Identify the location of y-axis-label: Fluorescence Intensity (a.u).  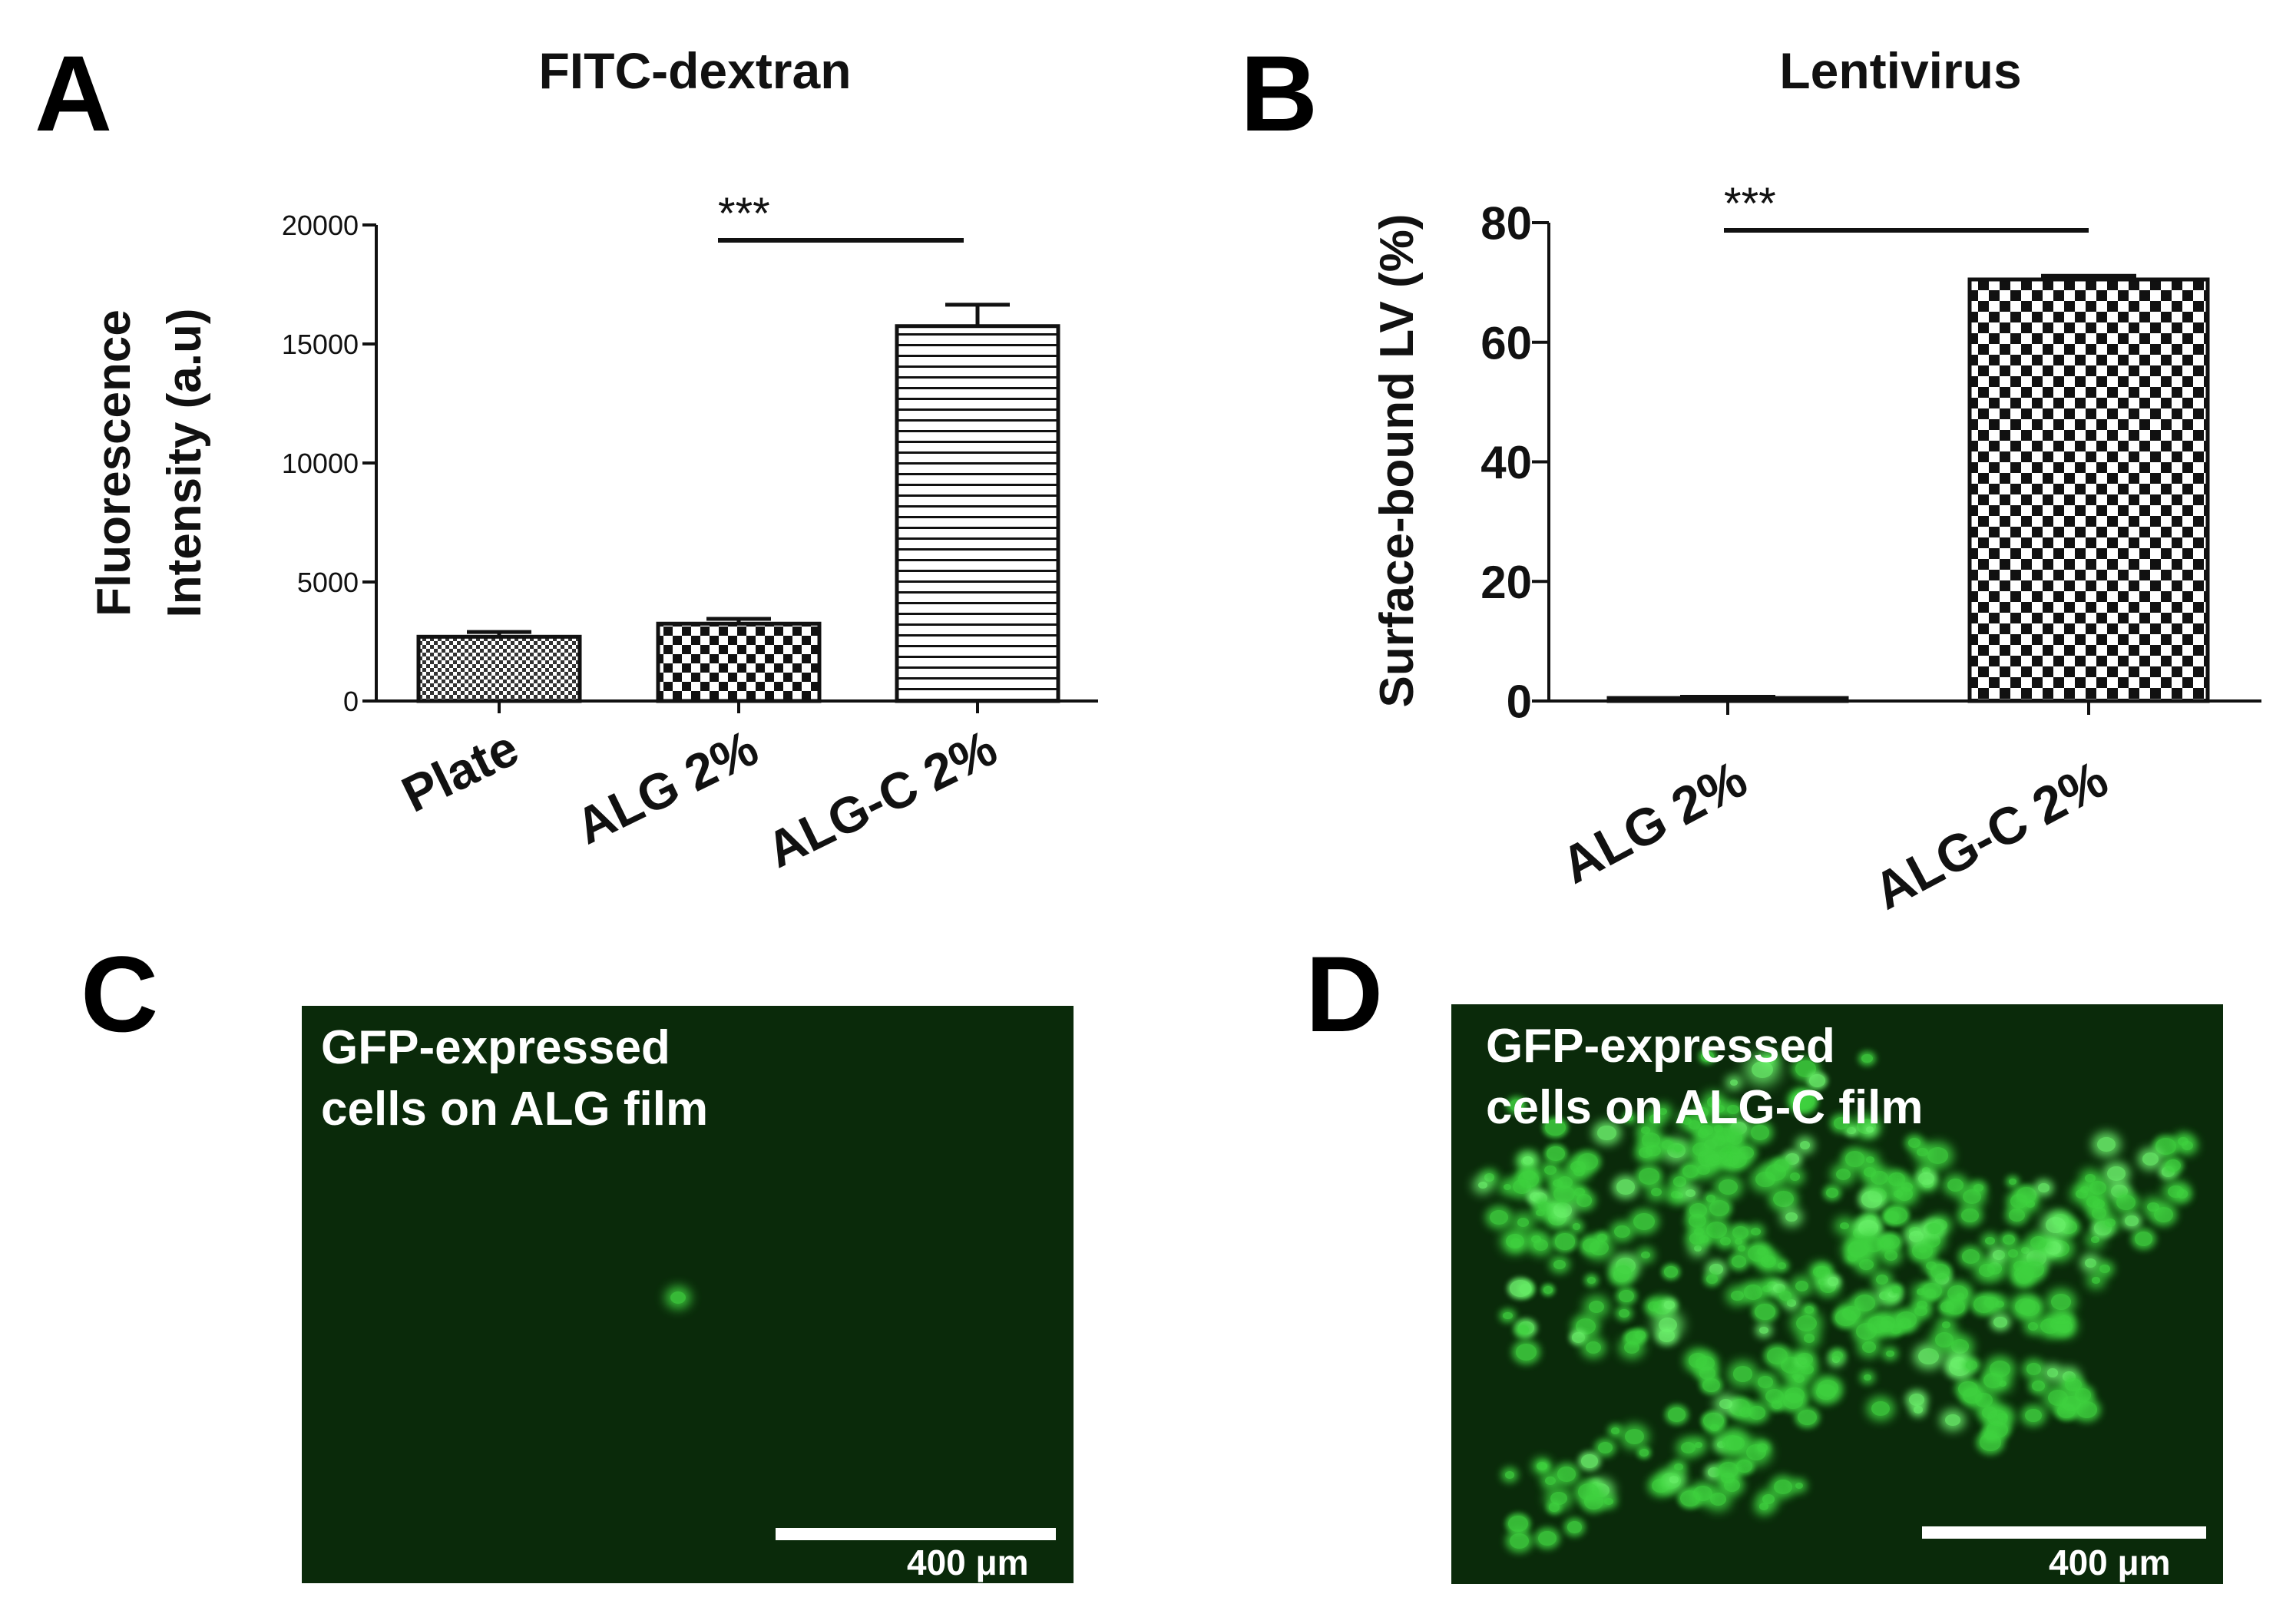
(149, 462).